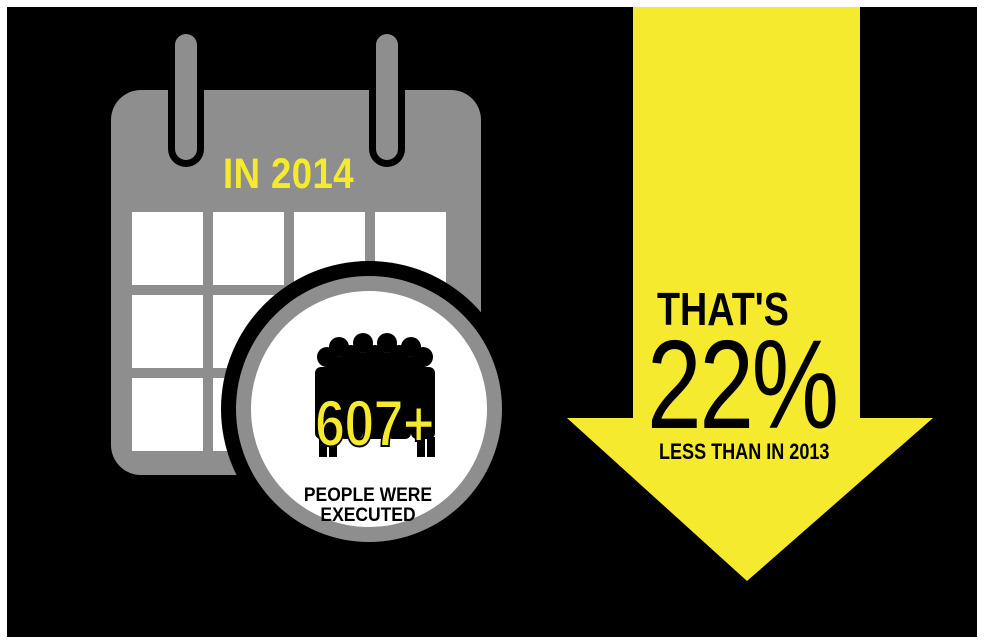  I want to click on change-percent: 22%, so click(743, 384).